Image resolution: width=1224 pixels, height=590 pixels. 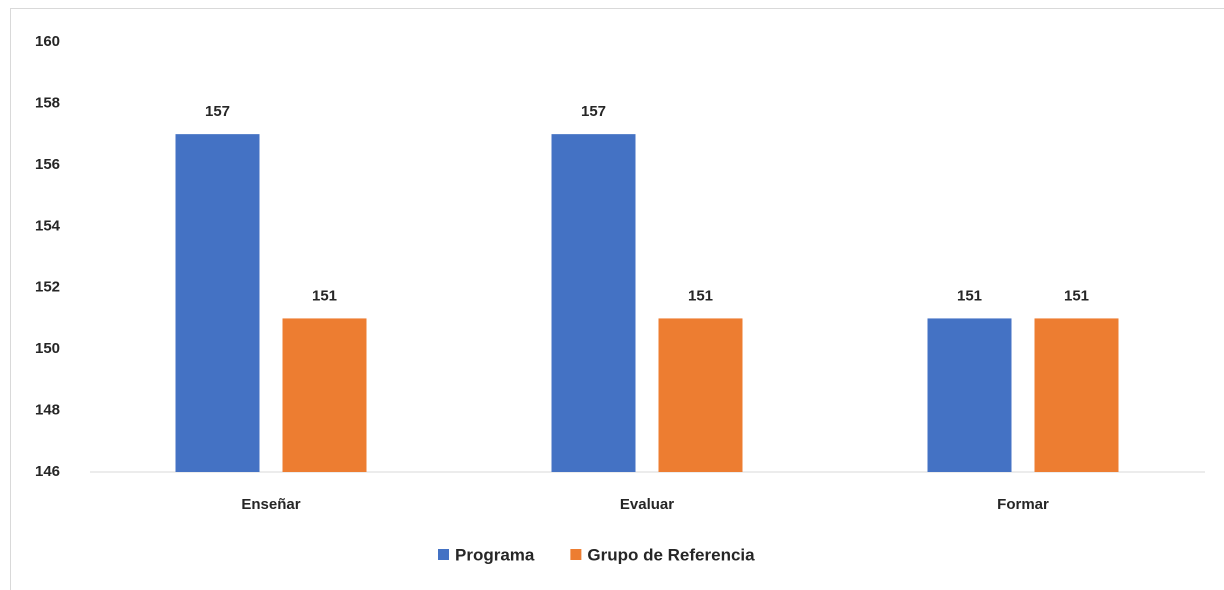 I want to click on y-tick-label: 150, so click(x=47, y=348).